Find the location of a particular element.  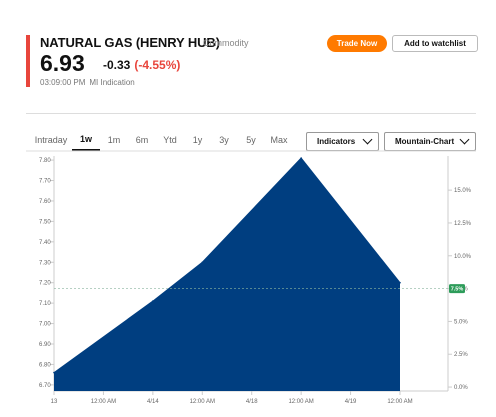

tab-intraday: Intraday is located at coordinates (51, 140).